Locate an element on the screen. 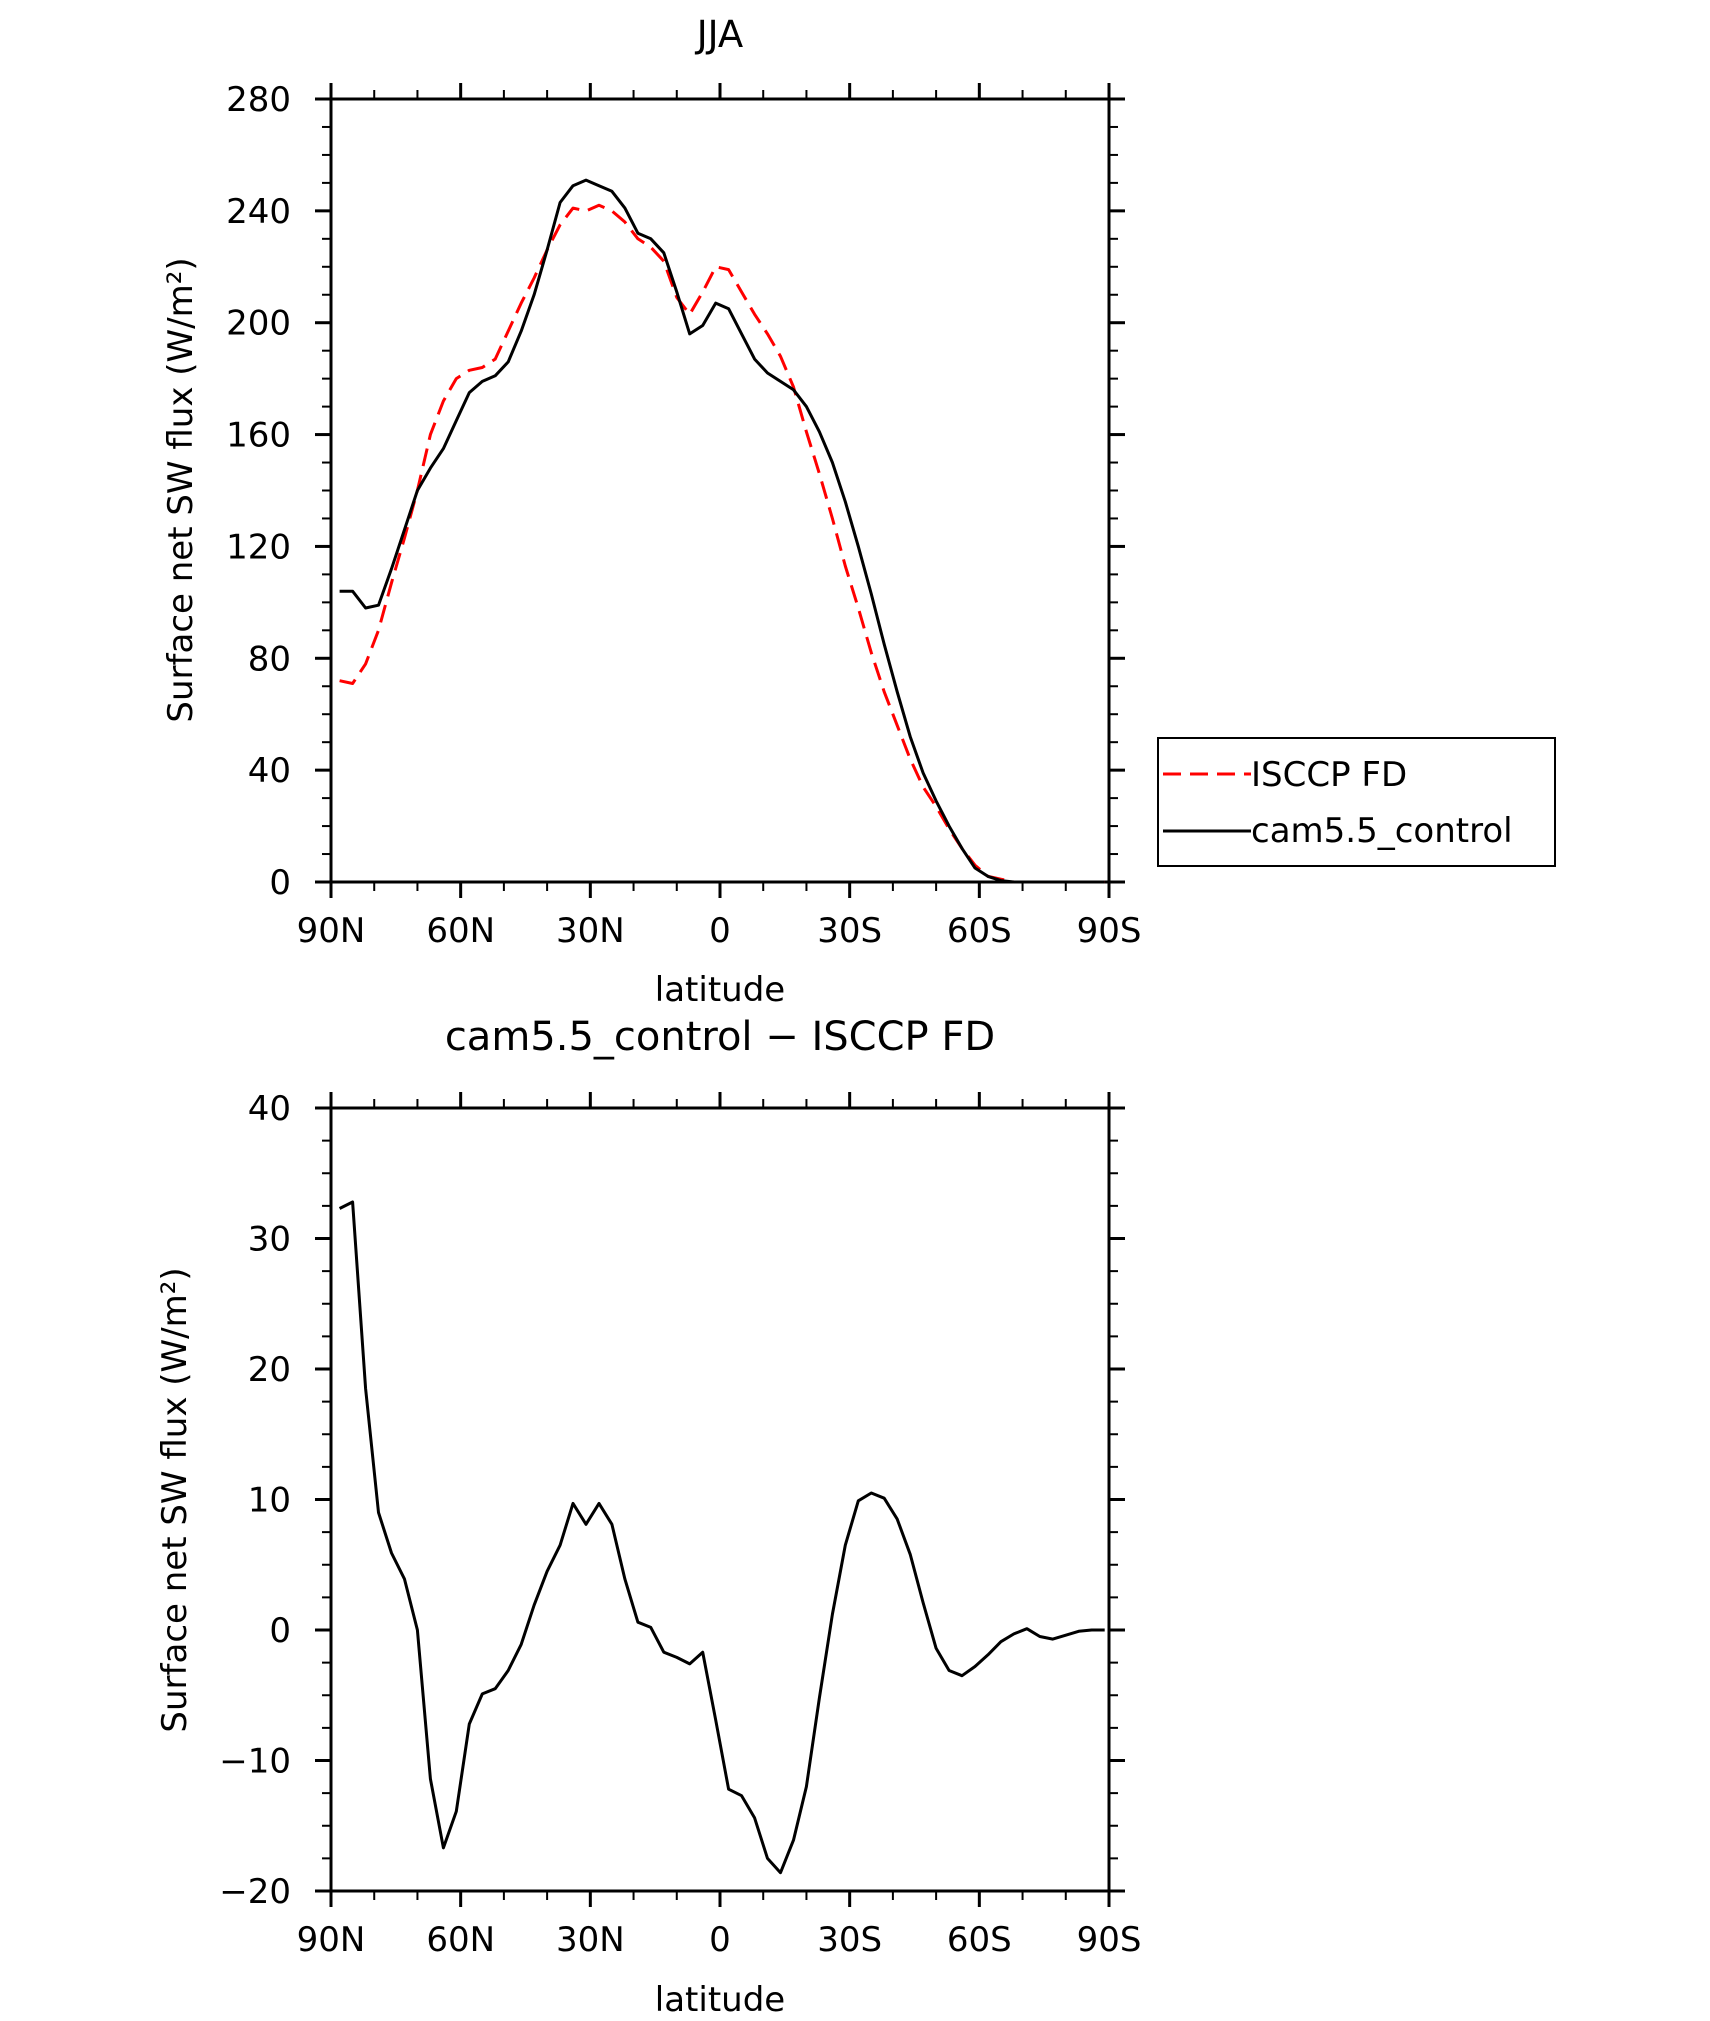 Image resolution: width=1710 pixels, height=2021 pixels. bottom-y-tick-label: 40 is located at coordinates (269, 1109).